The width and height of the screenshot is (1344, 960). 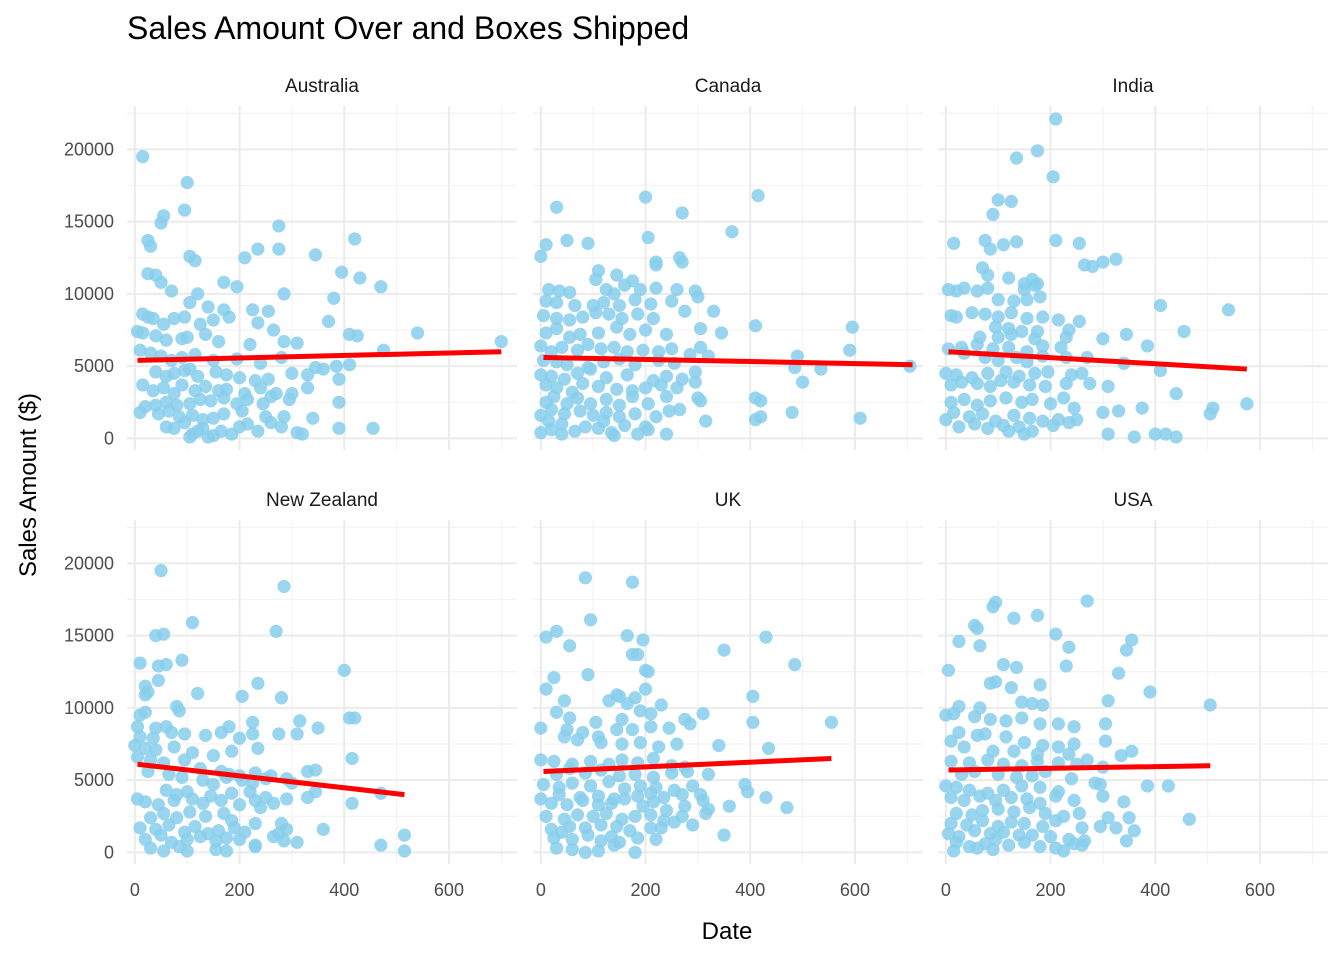 I want to click on y-tick-label: 10000, so click(x=89, y=708).